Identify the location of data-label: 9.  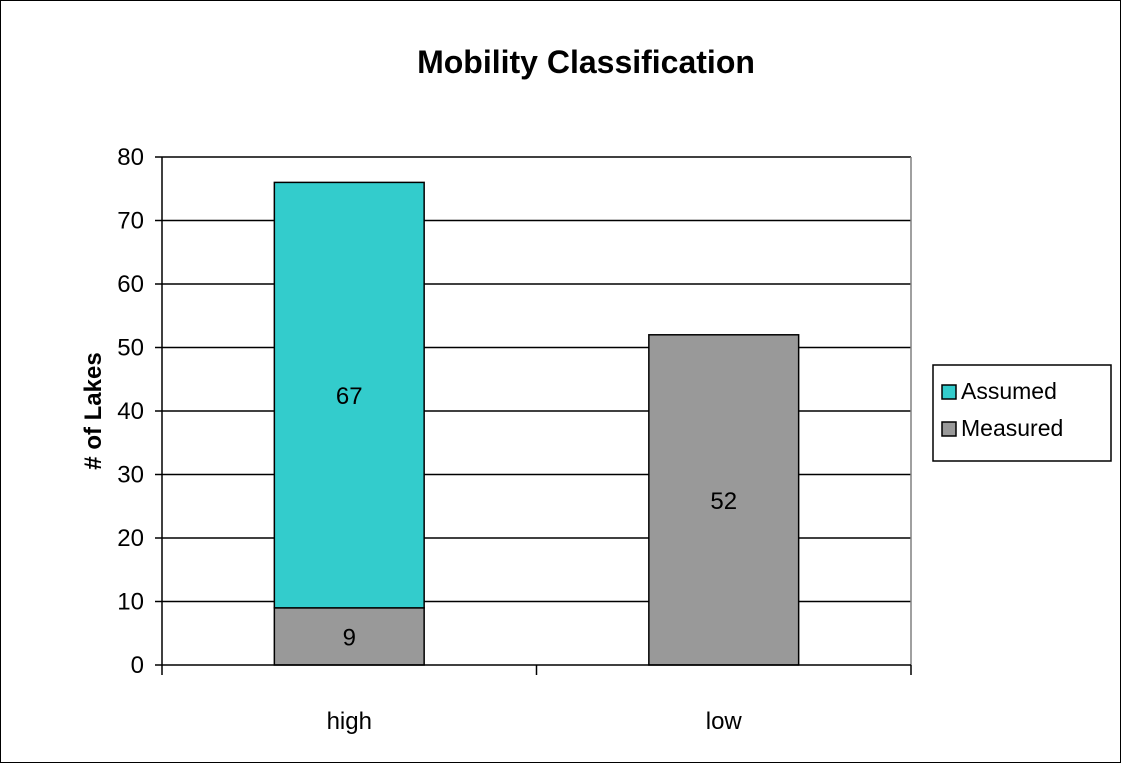
(349, 637).